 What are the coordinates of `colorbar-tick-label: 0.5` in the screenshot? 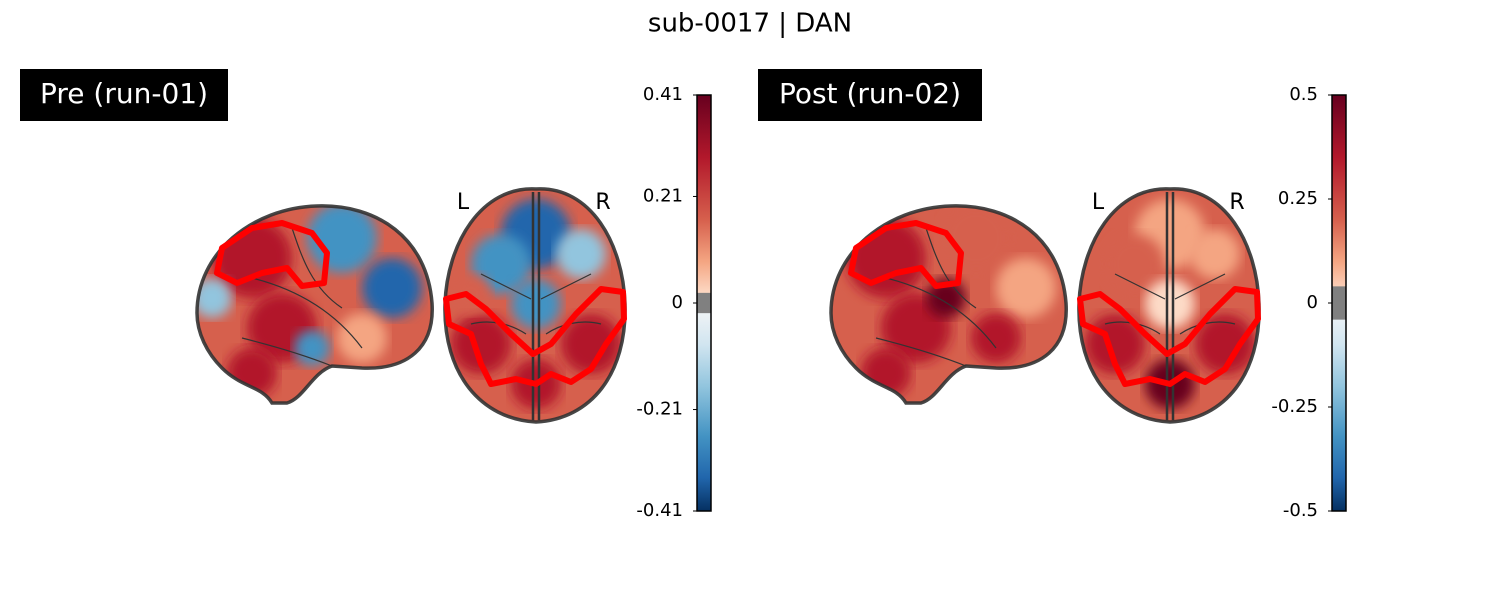 It's located at (1303, 94).